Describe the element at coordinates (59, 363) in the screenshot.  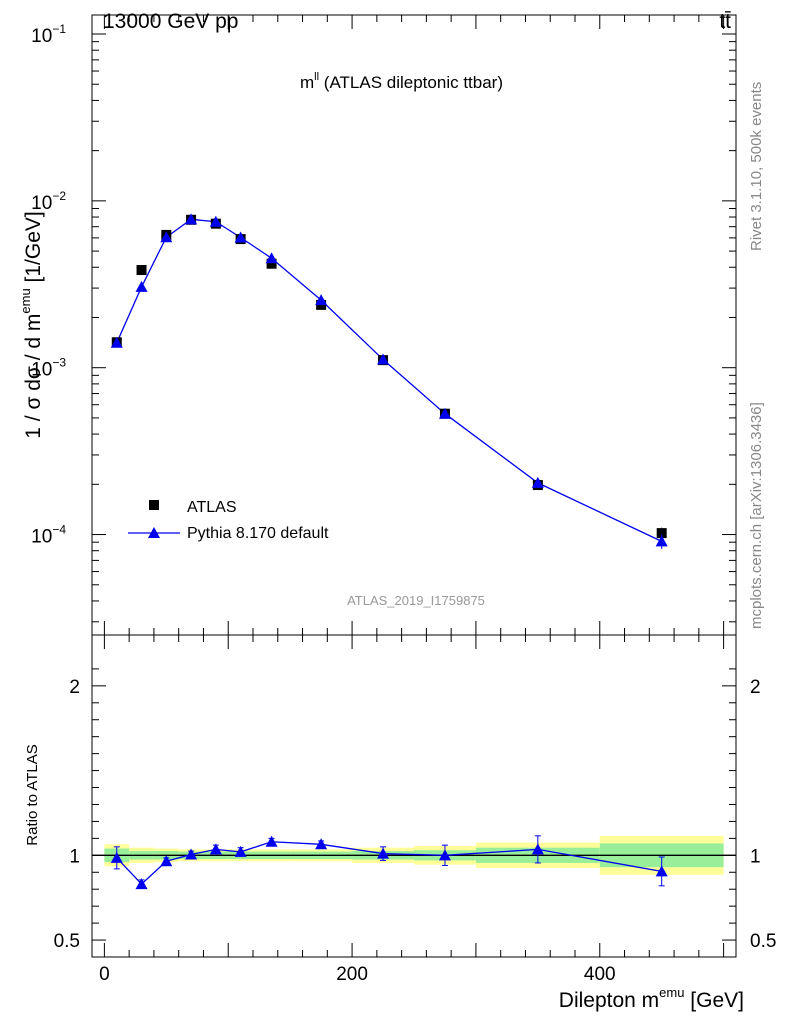
I see `y-tick-label-exp: −3` at that location.